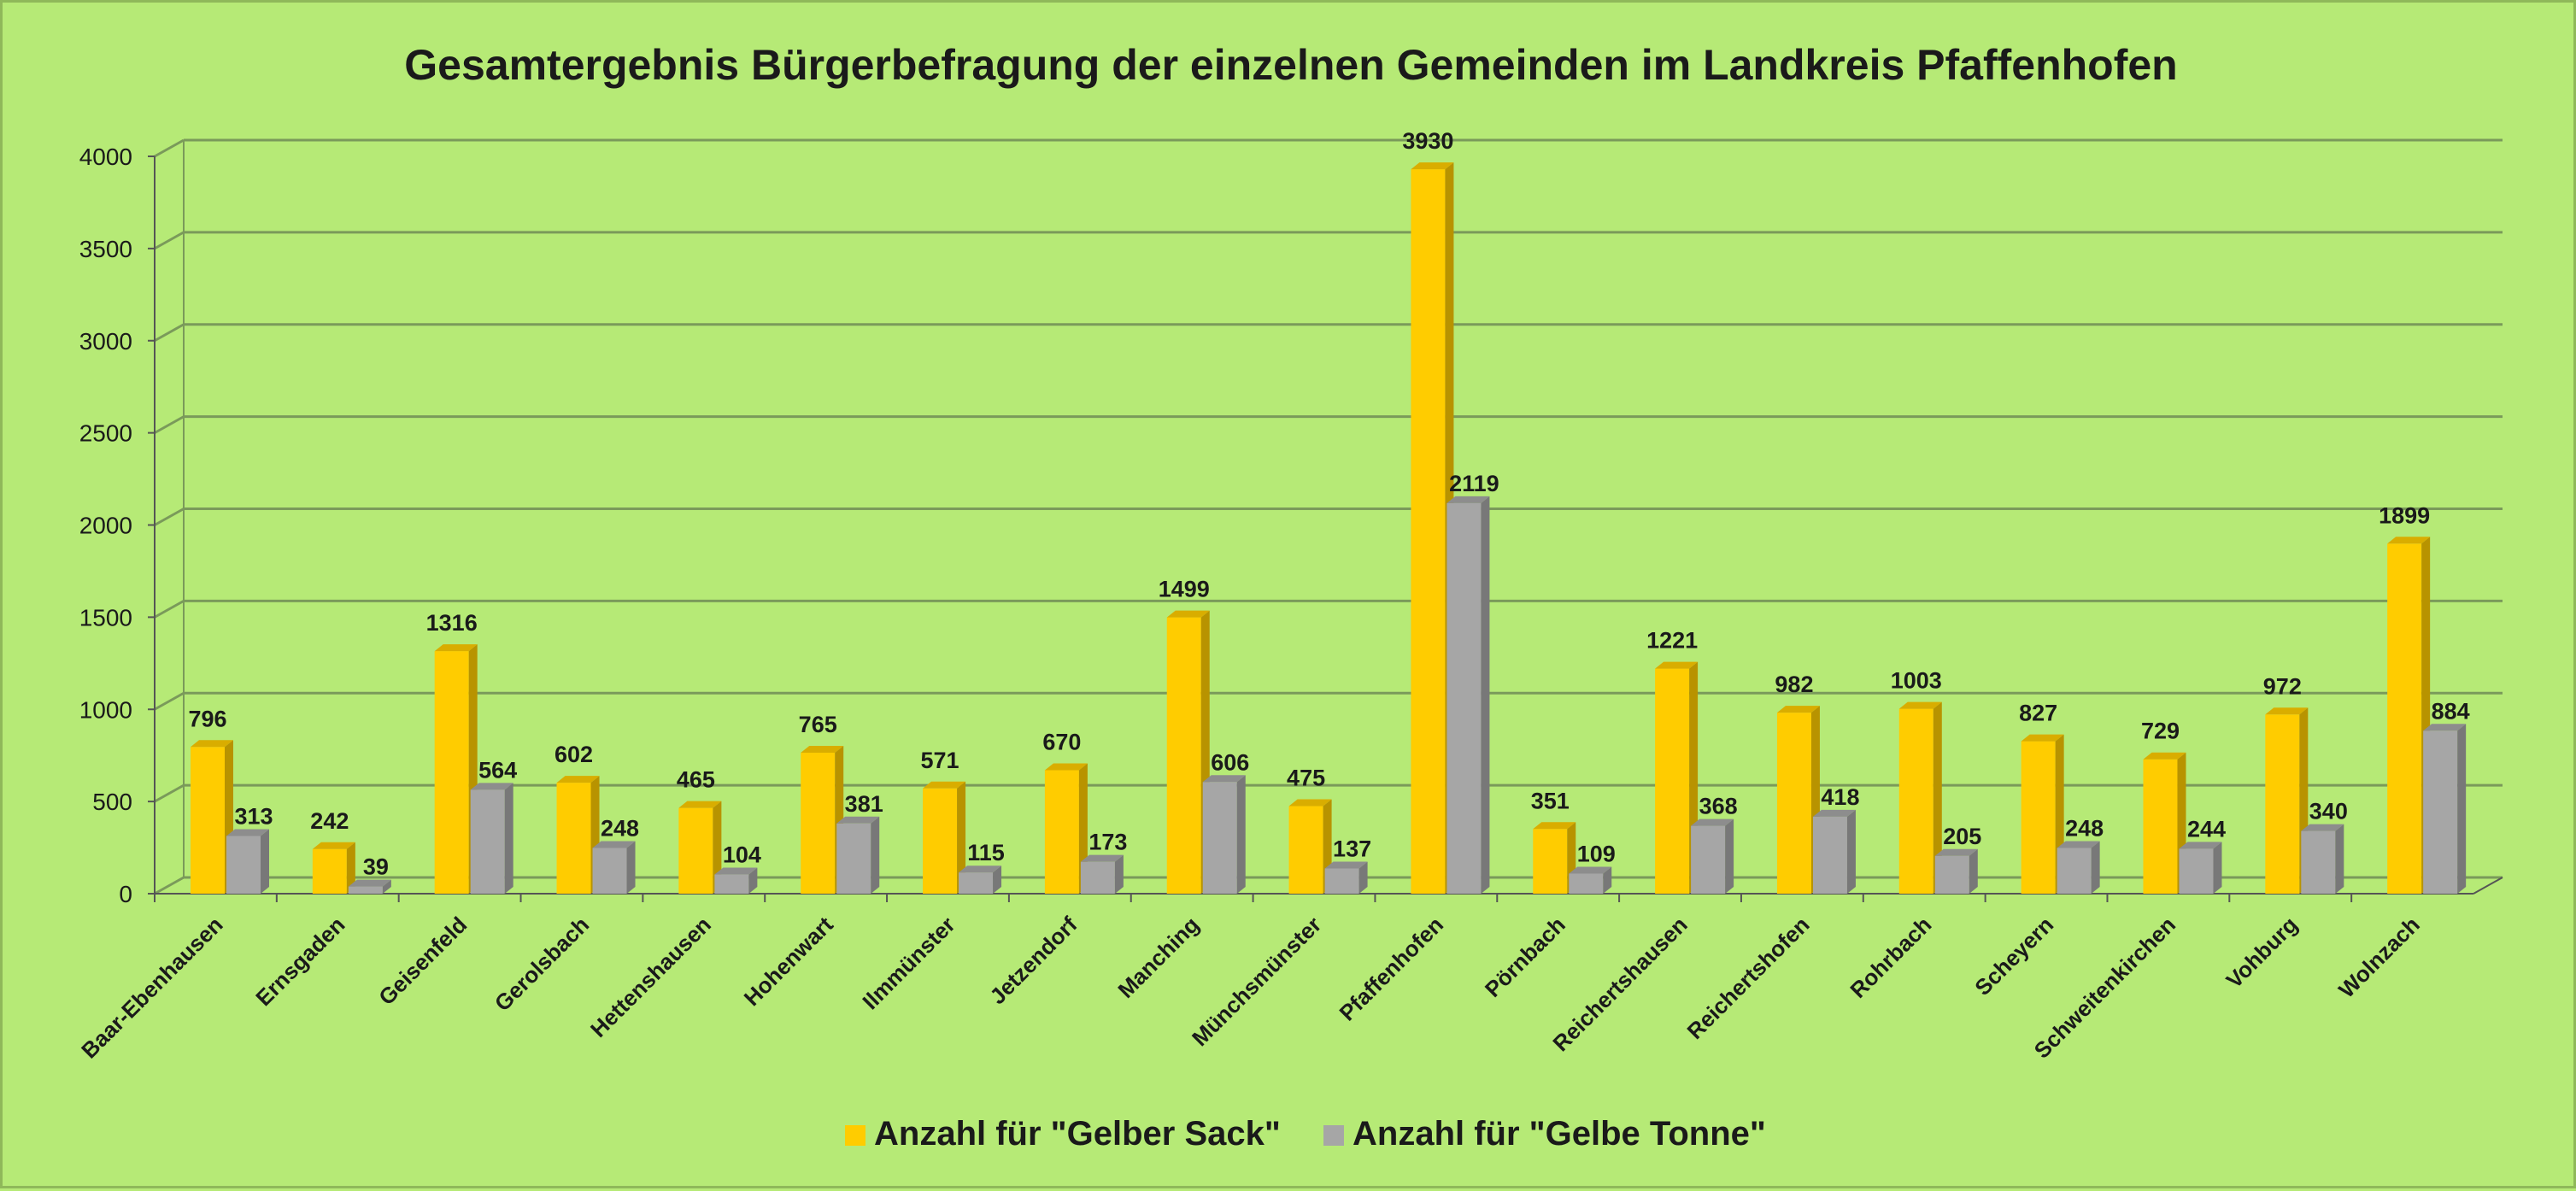 The width and height of the screenshot is (2576, 1191). Describe the element at coordinates (452, 623) in the screenshot. I see `data-label: 1316` at that location.